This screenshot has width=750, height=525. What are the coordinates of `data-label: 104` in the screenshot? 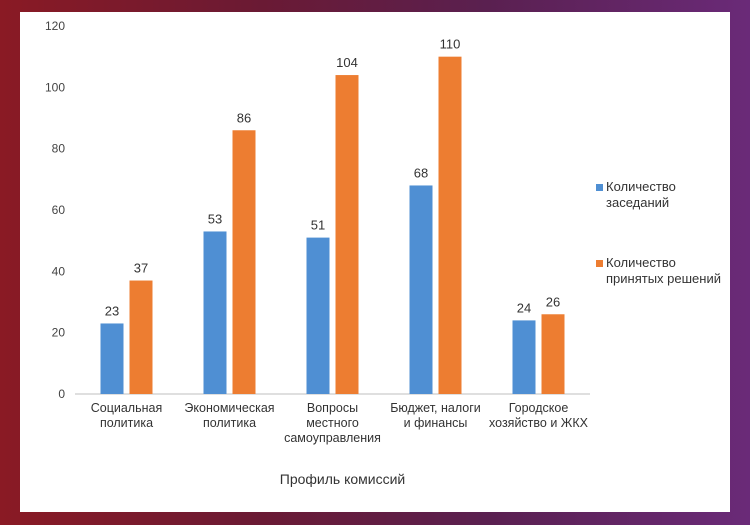 It's located at (347, 62).